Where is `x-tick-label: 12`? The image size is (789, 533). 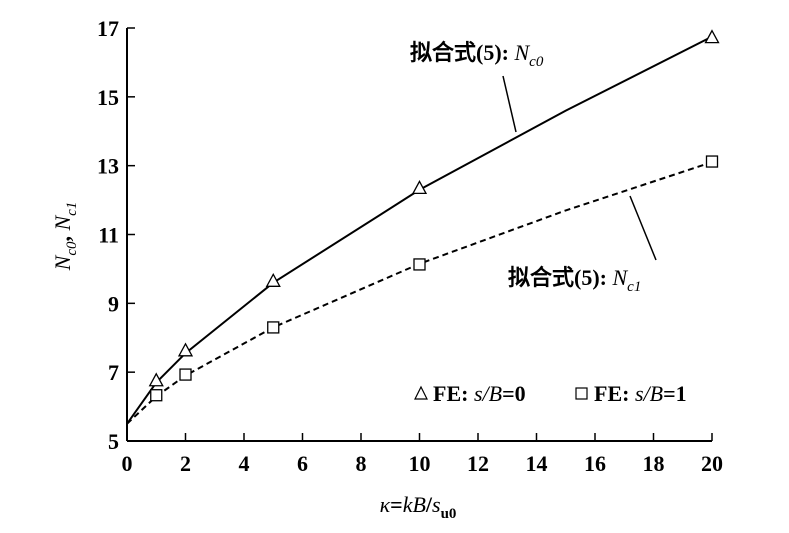 x-tick-label: 12 is located at coordinates (478, 463).